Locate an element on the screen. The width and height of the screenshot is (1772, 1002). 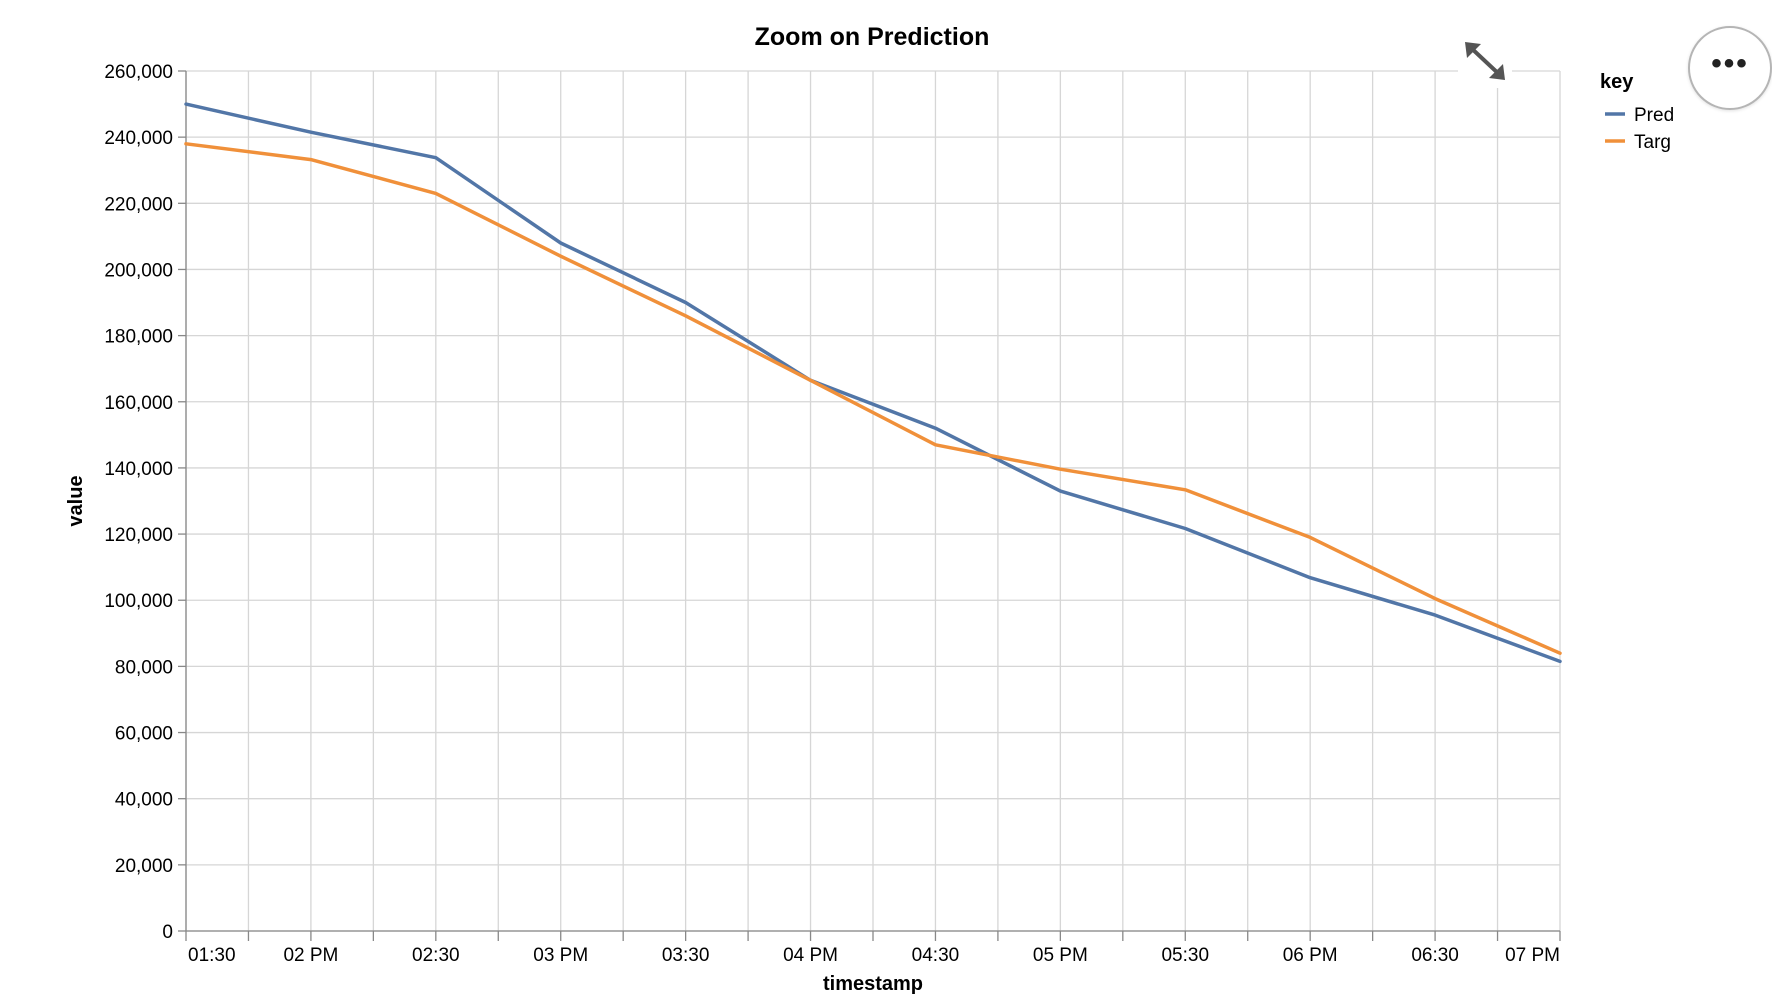
y-tick-label: 160,000 is located at coordinates (138, 403).